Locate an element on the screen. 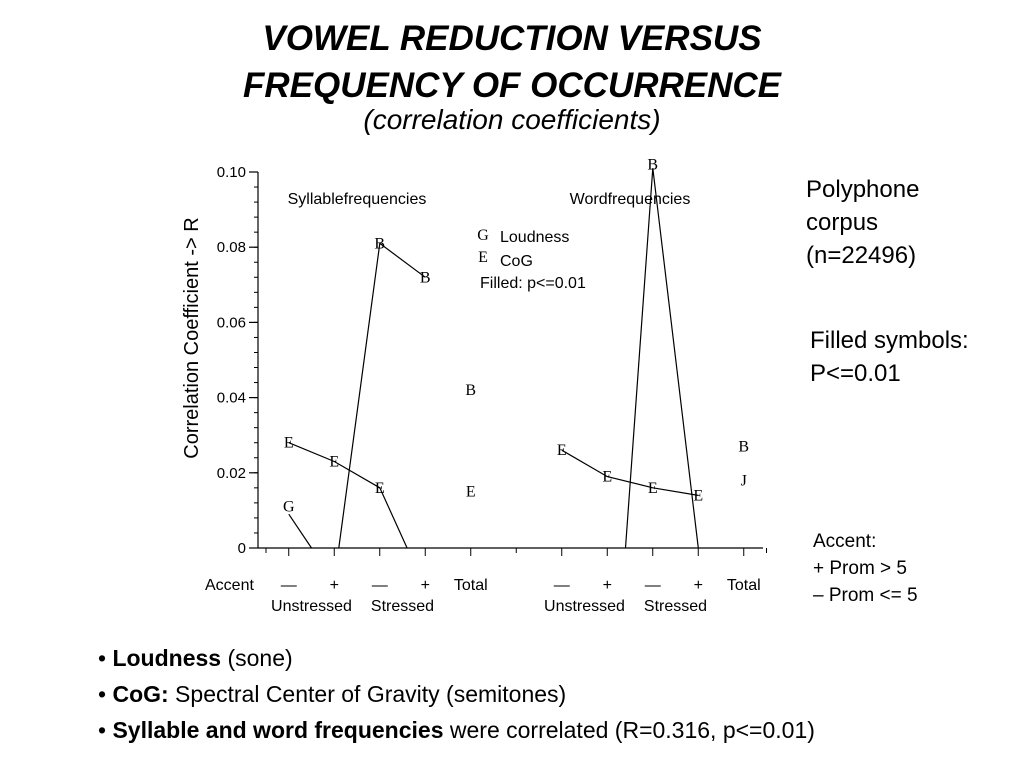  y-tick-label: 0.06 is located at coordinates (231, 322).